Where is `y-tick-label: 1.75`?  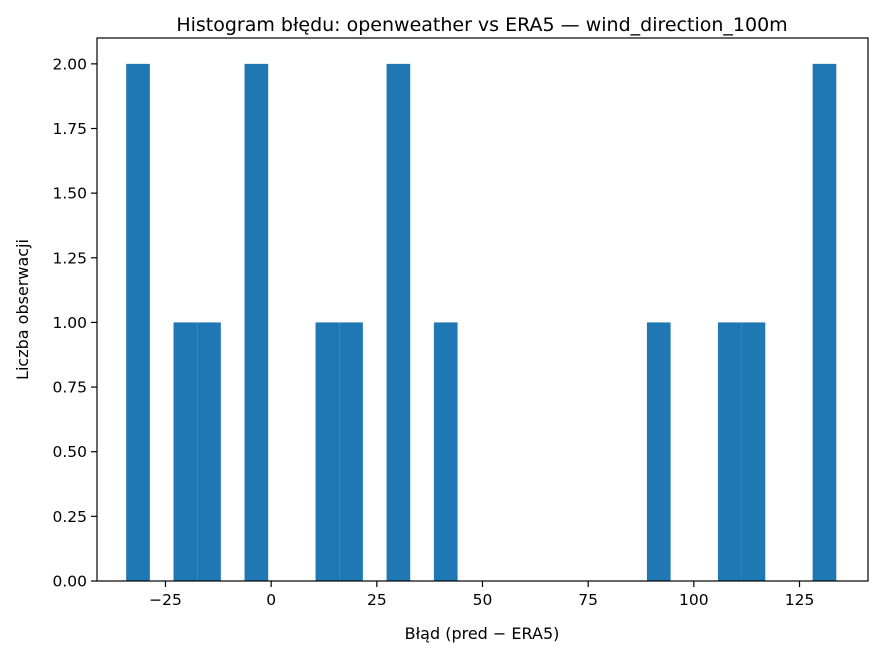
y-tick-label: 1.75 is located at coordinates (69, 129).